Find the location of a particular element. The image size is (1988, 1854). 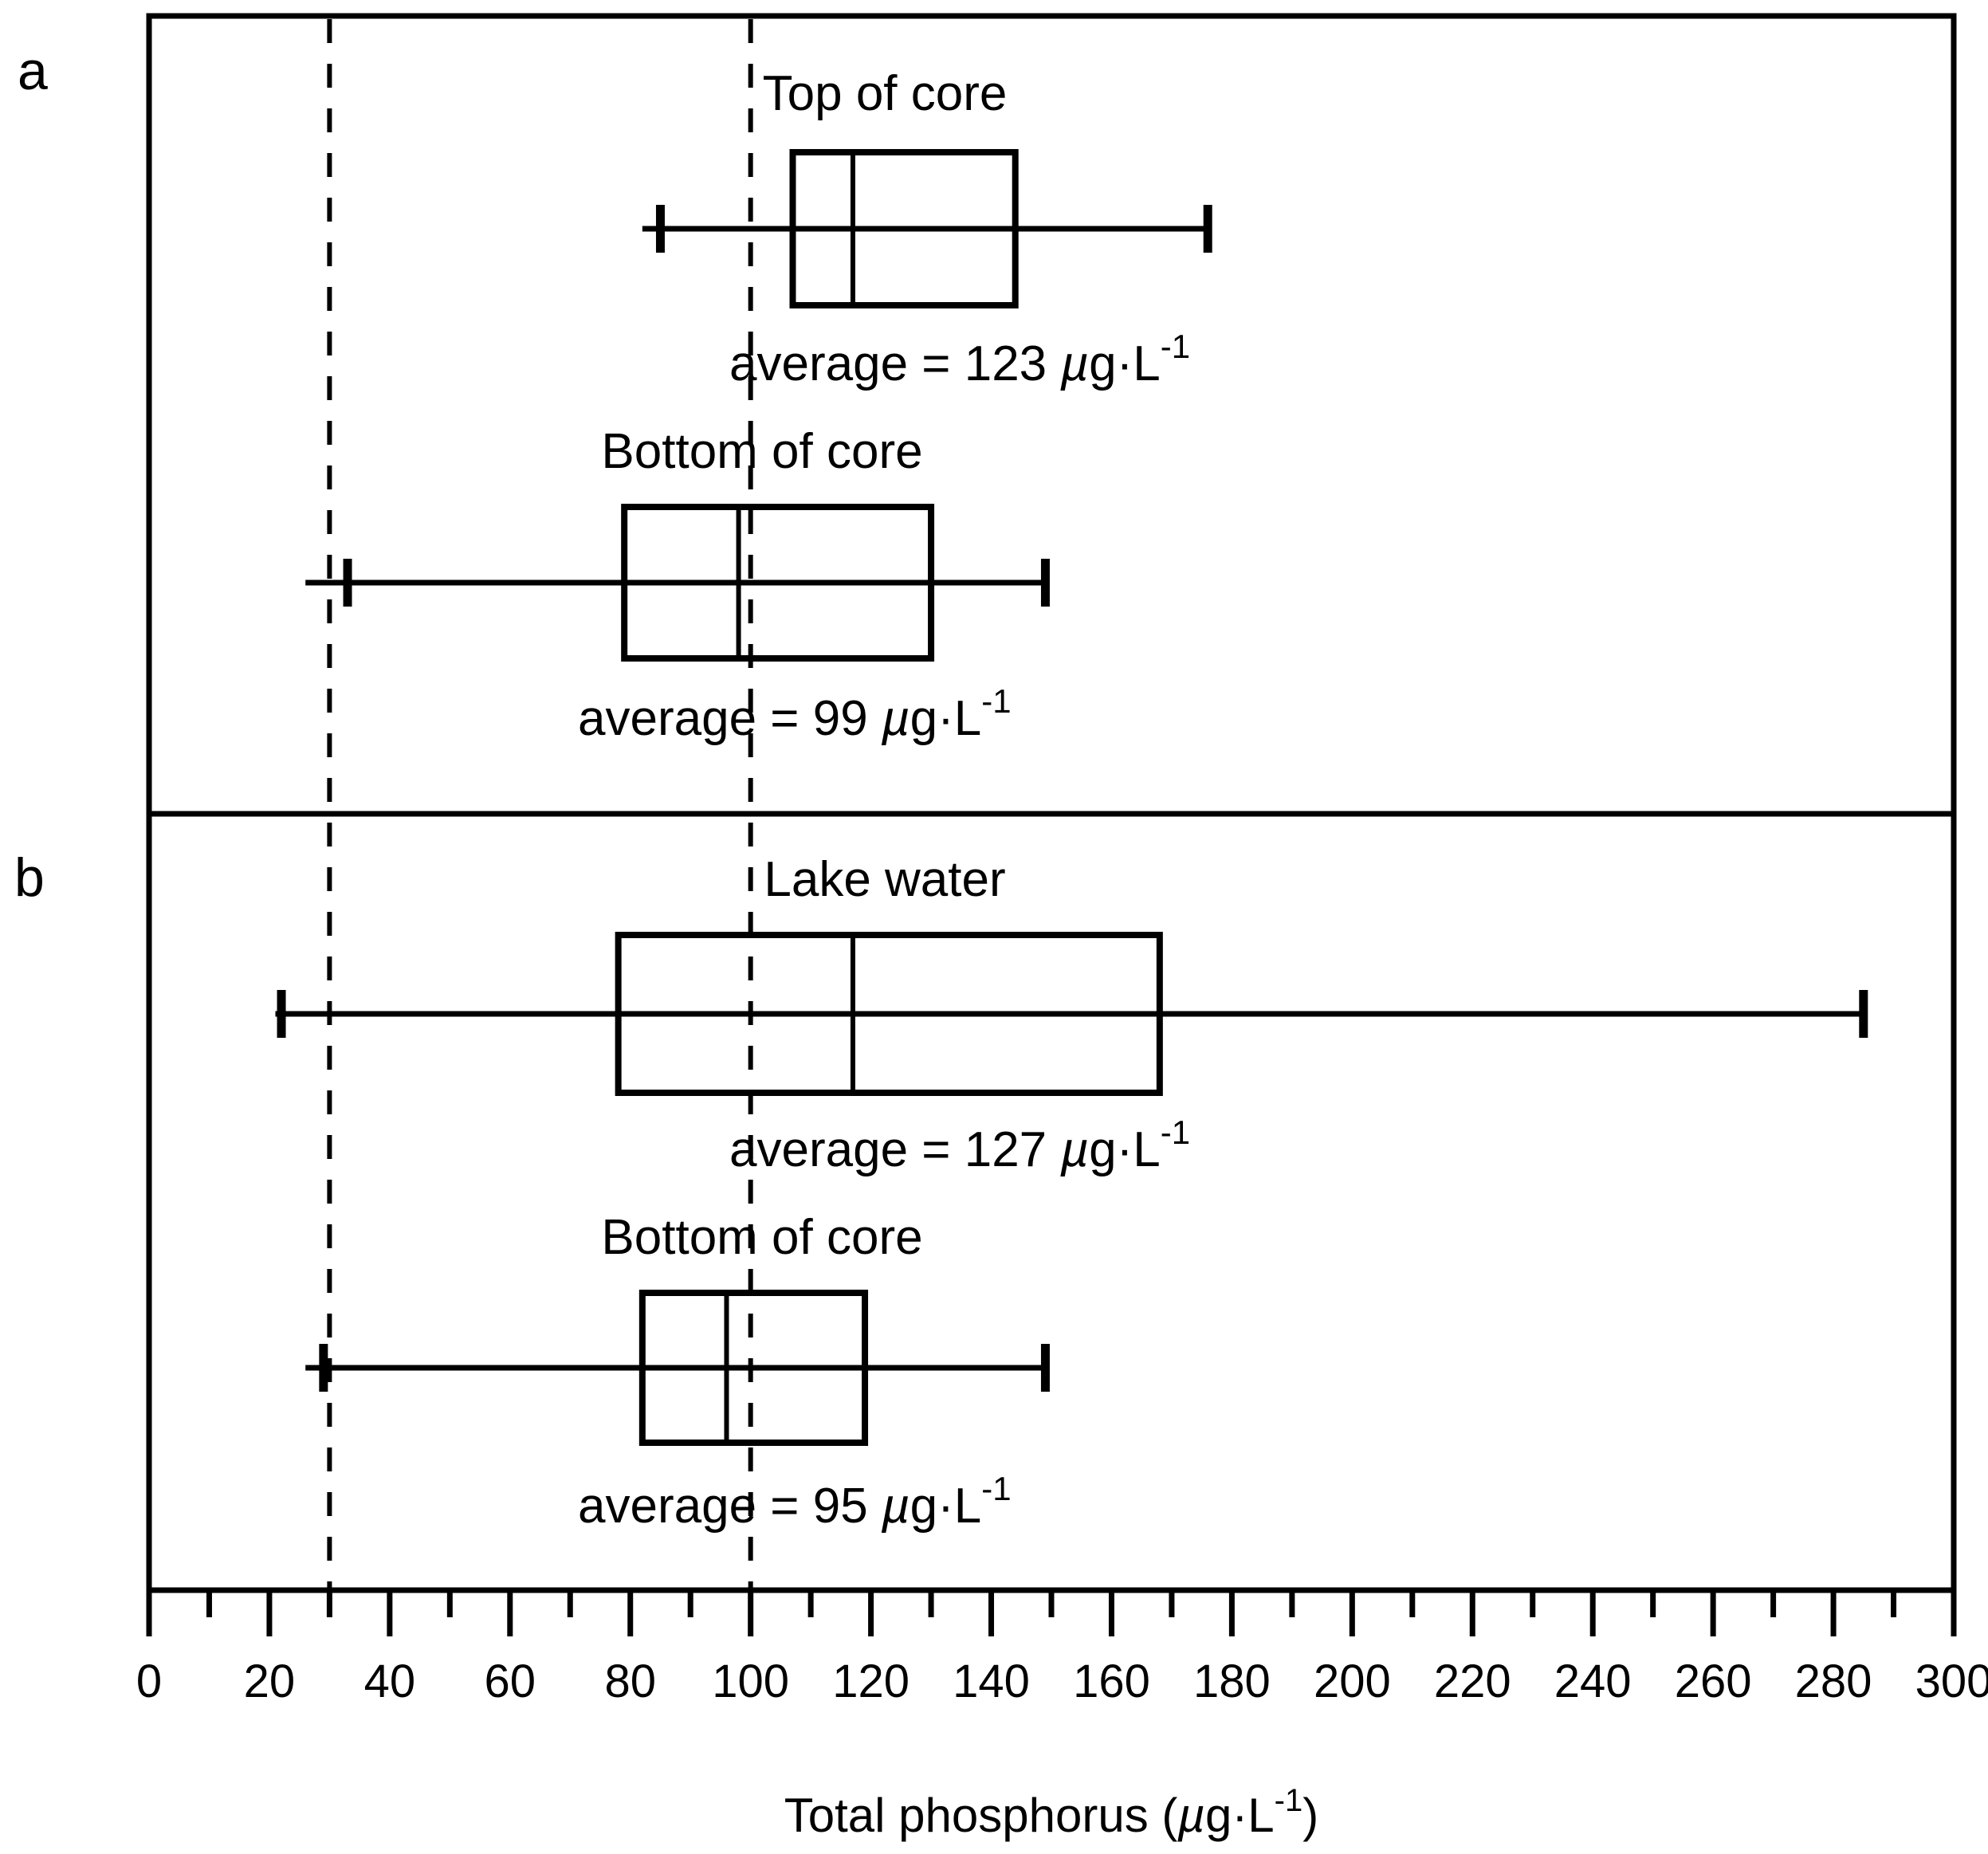

x-tick-label-220: 220 is located at coordinates (1472, 1681).